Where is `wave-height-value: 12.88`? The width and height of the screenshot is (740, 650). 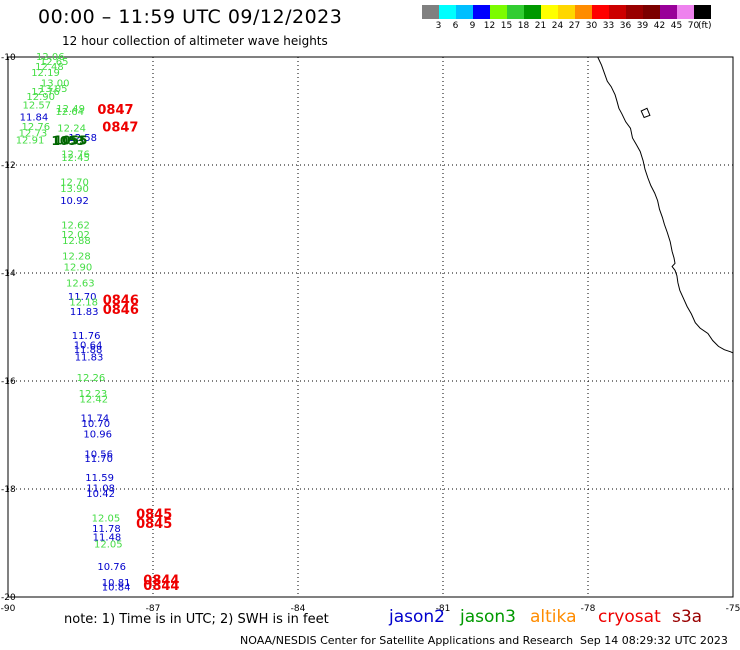 wave-height-value: 12.88 is located at coordinates (76, 241).